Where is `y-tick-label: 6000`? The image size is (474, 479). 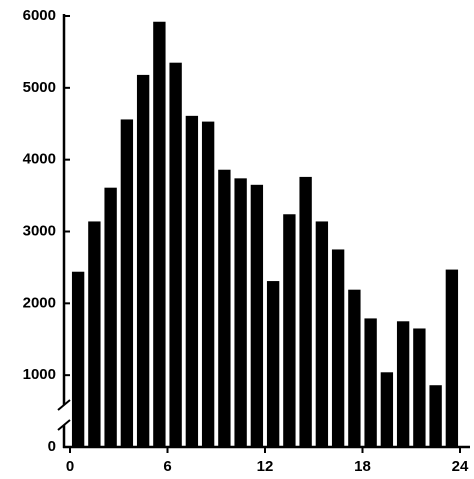
y-tick-label: 6000 is located at coordinates (39, 15).